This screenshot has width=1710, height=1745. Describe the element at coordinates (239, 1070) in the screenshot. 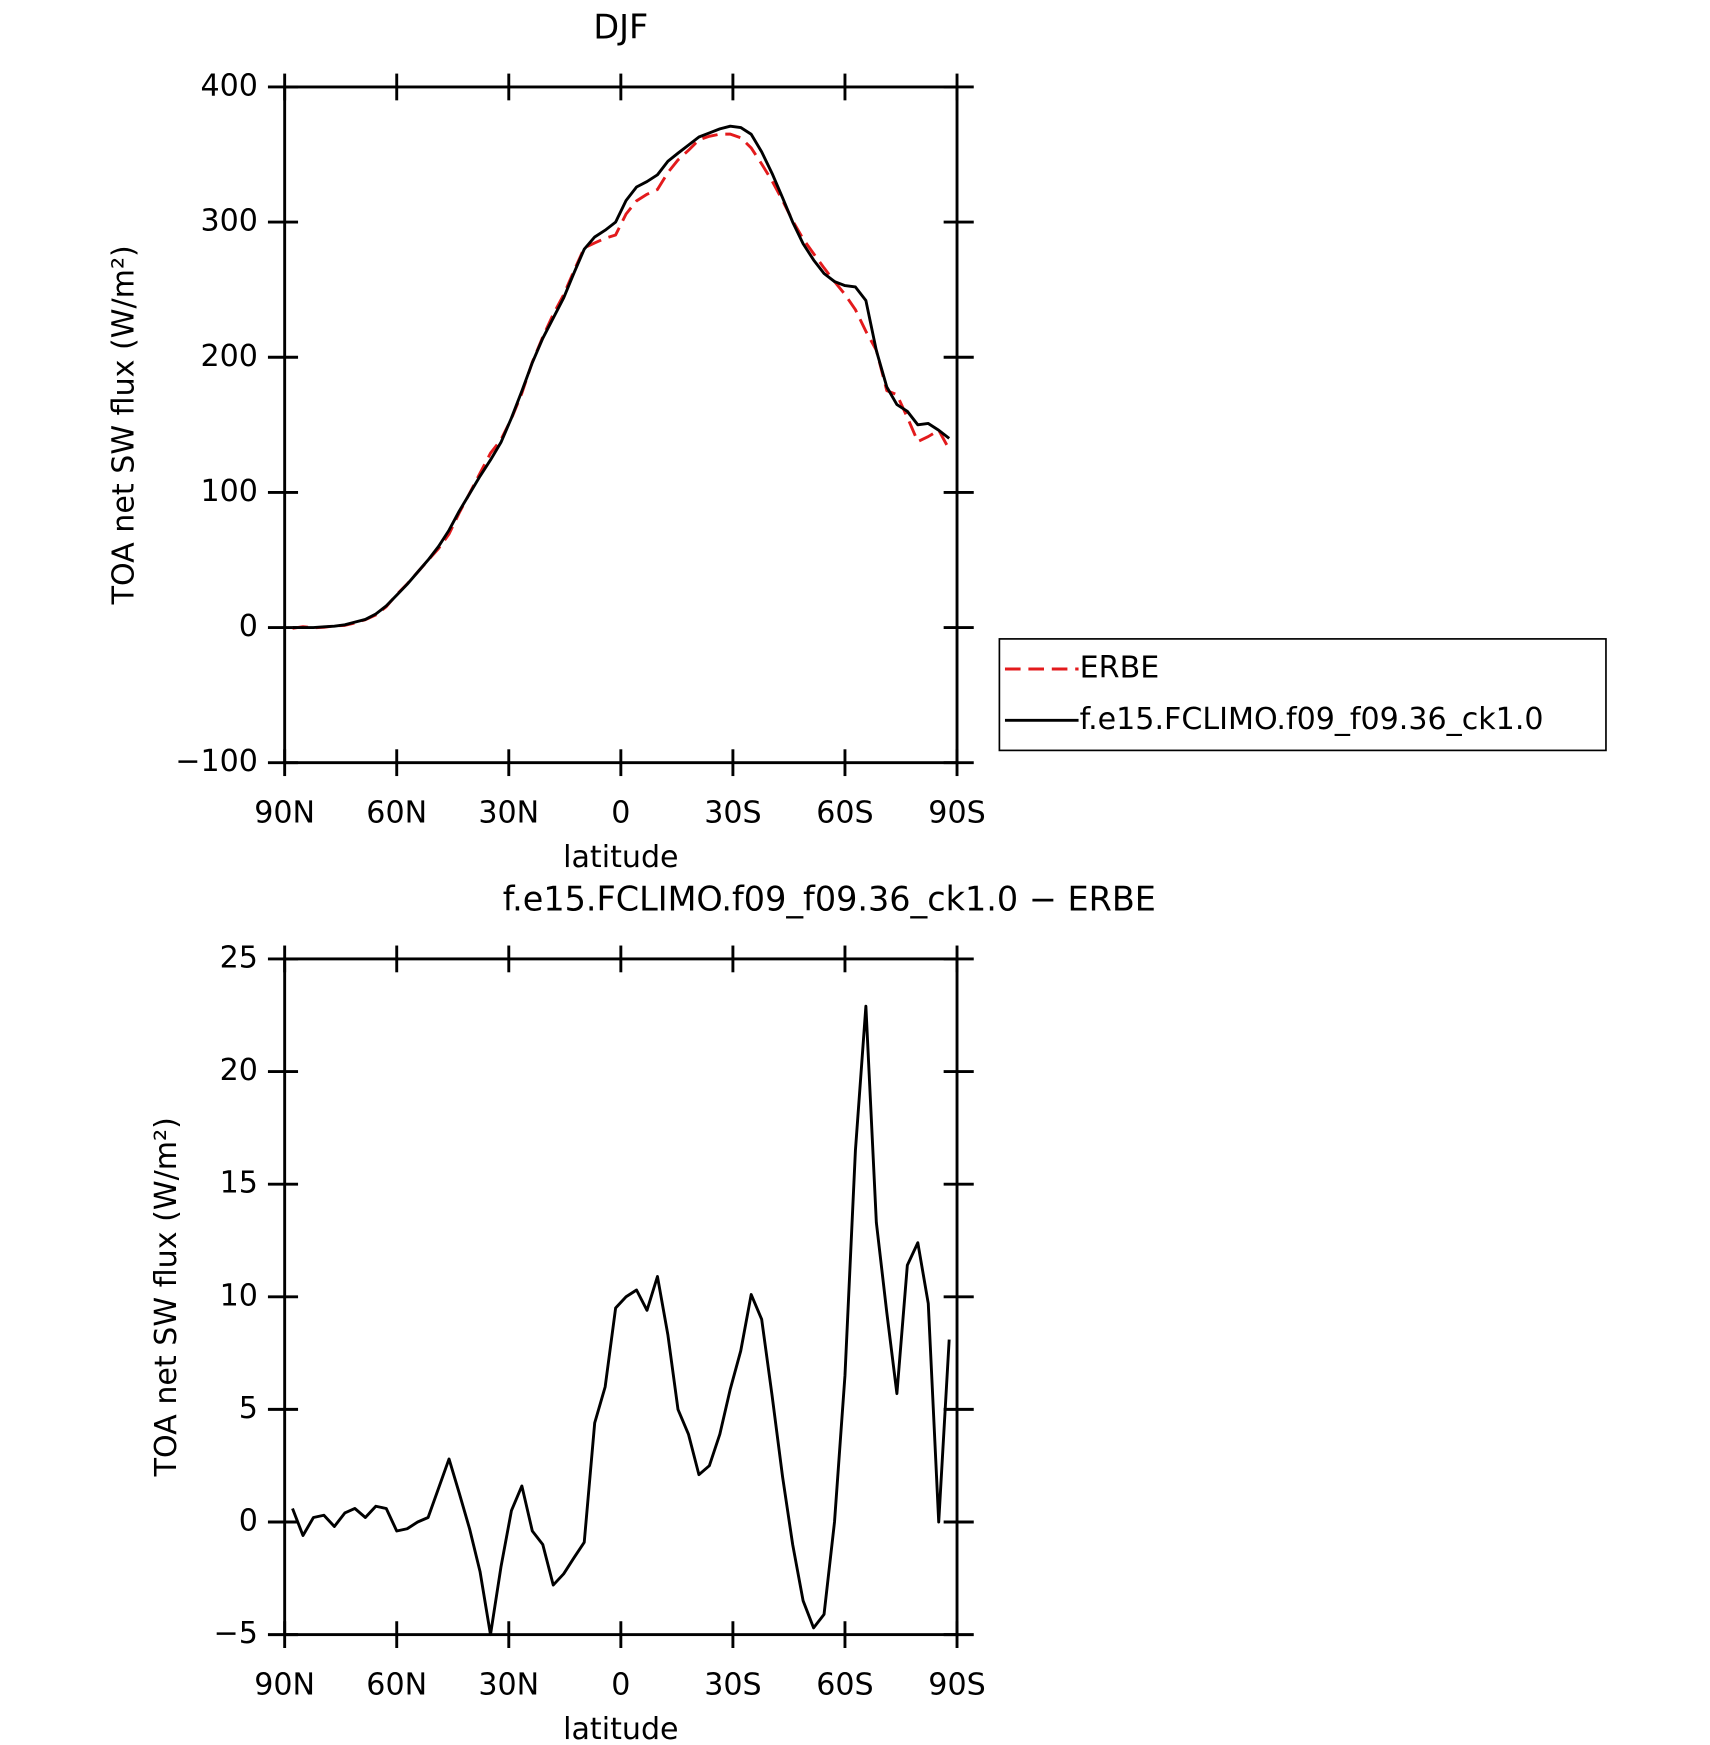

I see `y-tick-label: 20` at that location.